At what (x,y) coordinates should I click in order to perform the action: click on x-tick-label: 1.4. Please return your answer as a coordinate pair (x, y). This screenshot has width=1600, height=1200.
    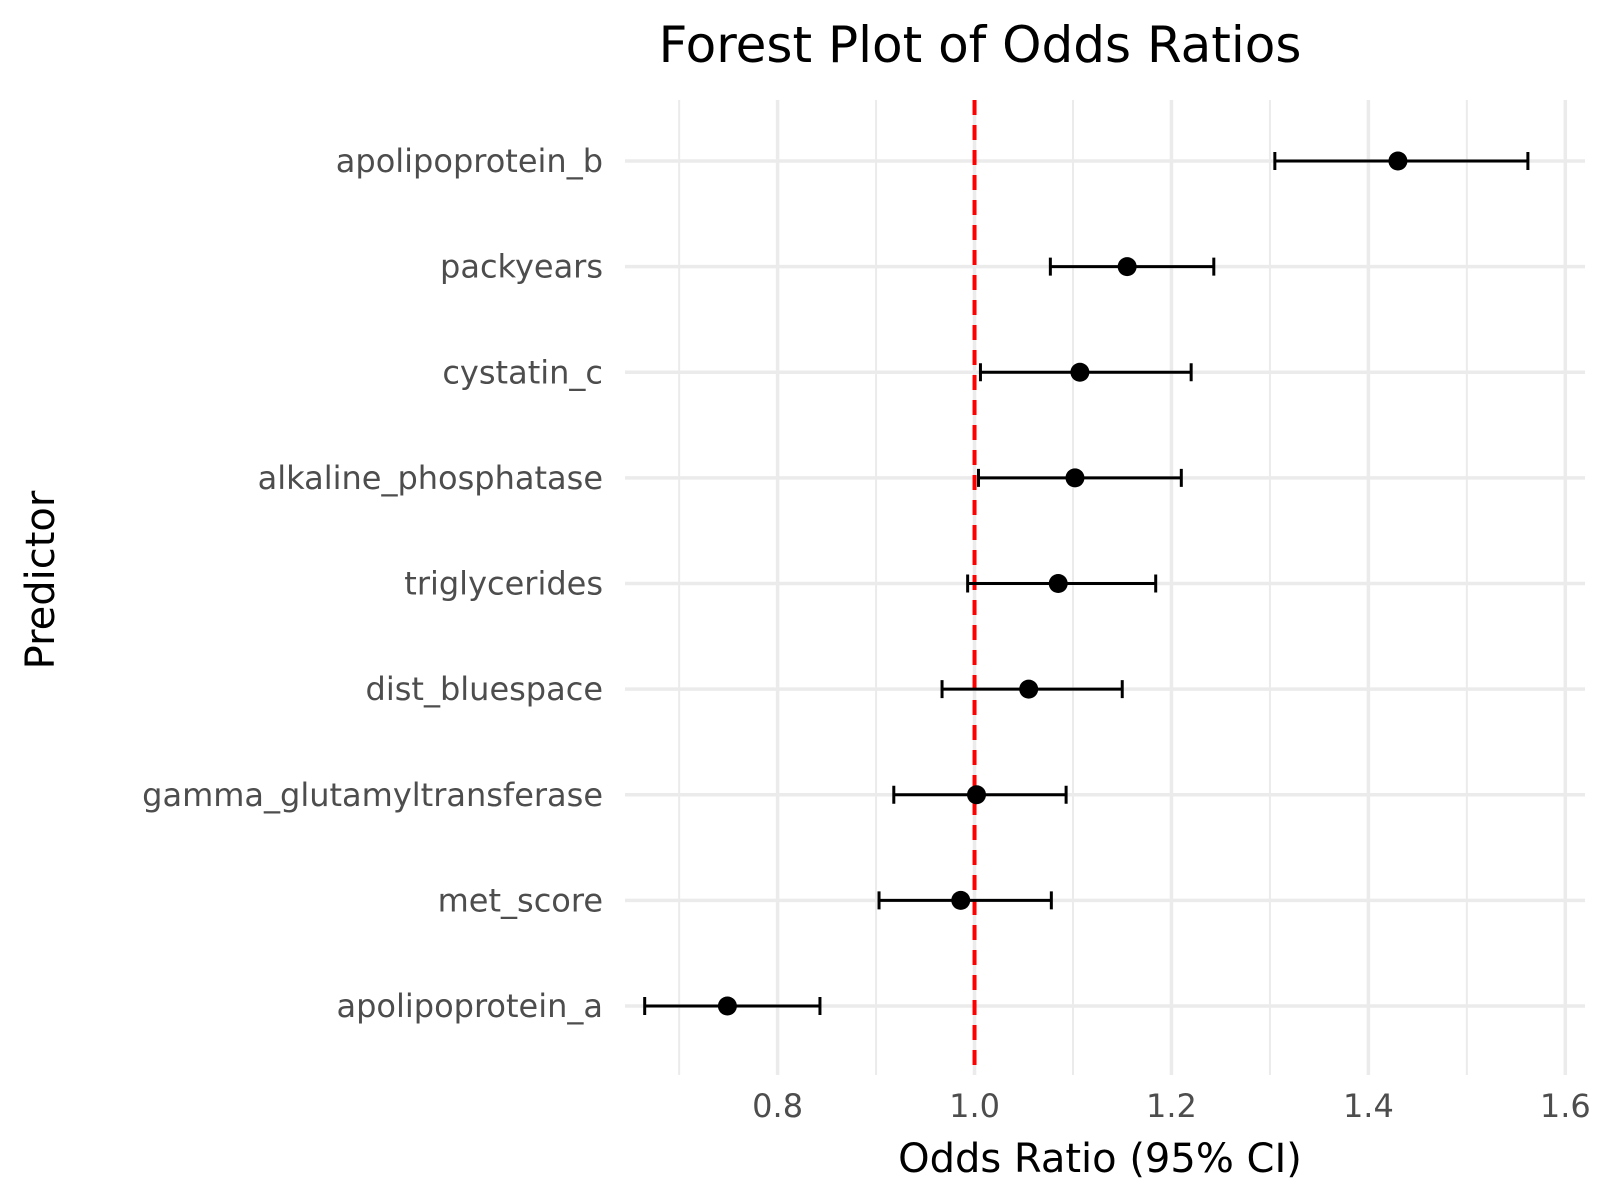
    Looking at the image, I should click on (1368, 1106).